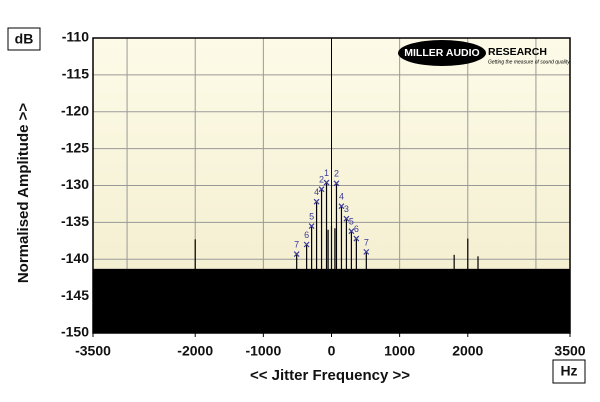 The image size is (600, 402). I want to click on y-tick-label: -120, so click(75, 110).